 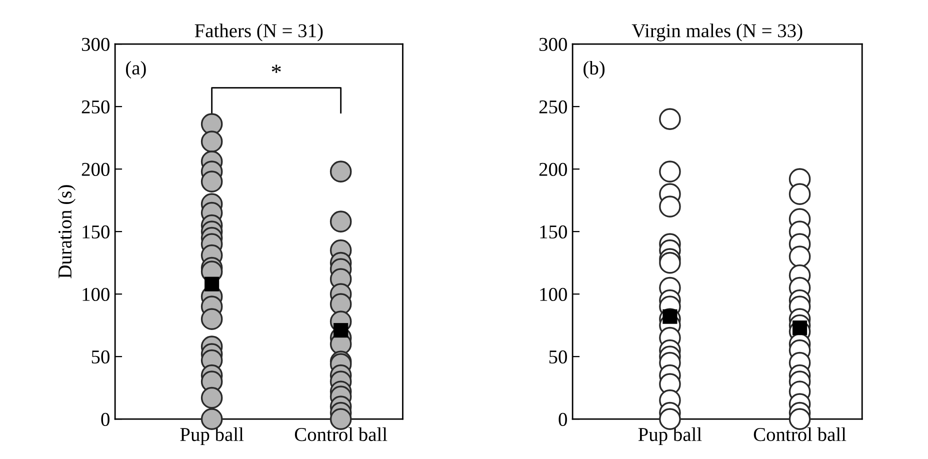 What do you see at coordinates (67, 231) in the screenshot?
I see `y-axis-title: Duration (s)` at bounding box center [67, 231].